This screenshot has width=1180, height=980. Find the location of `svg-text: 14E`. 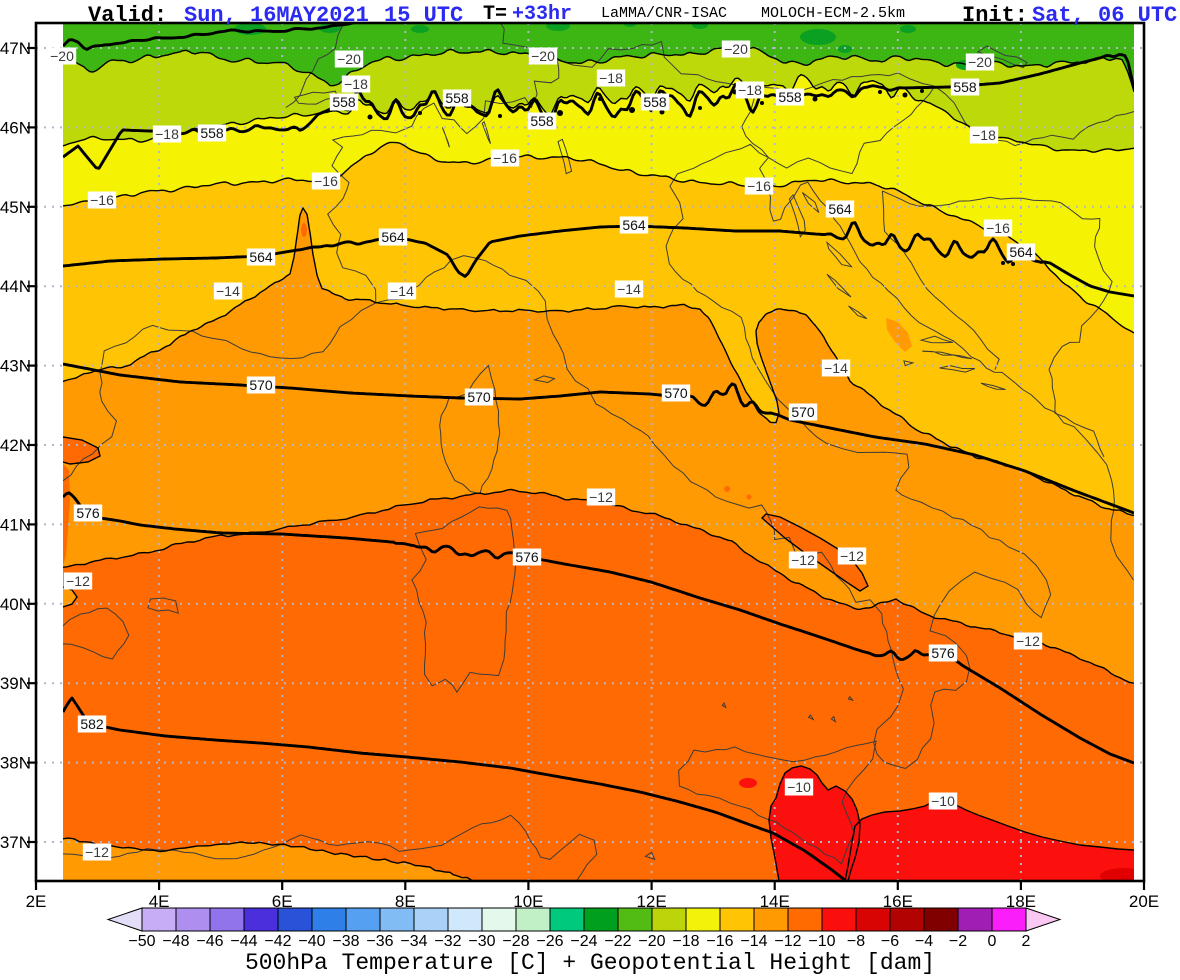

svg-text: 14E is located at coordinates (775, 901).